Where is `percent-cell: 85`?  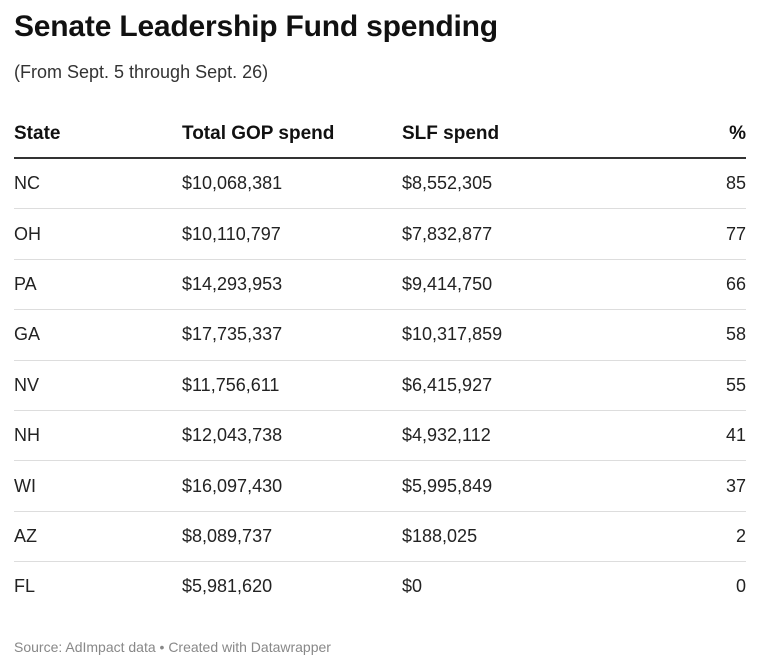 percent-cell: 85 is located at coordinates (699, 184).